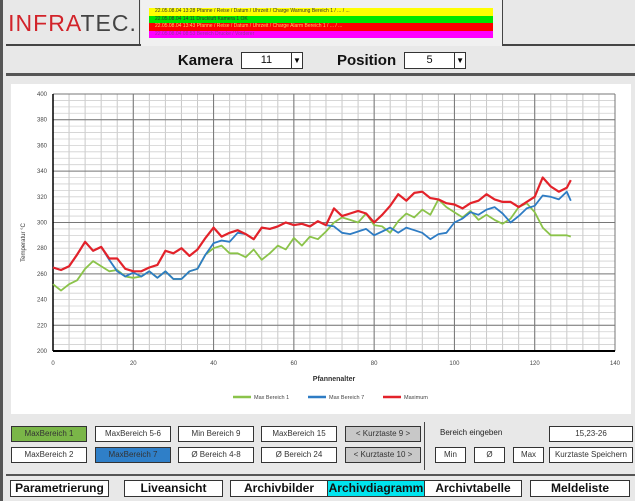 The height and width of the screenshot is (501, 635). I want to click on infratec-logo: INFRATEC., so click(72, 23).